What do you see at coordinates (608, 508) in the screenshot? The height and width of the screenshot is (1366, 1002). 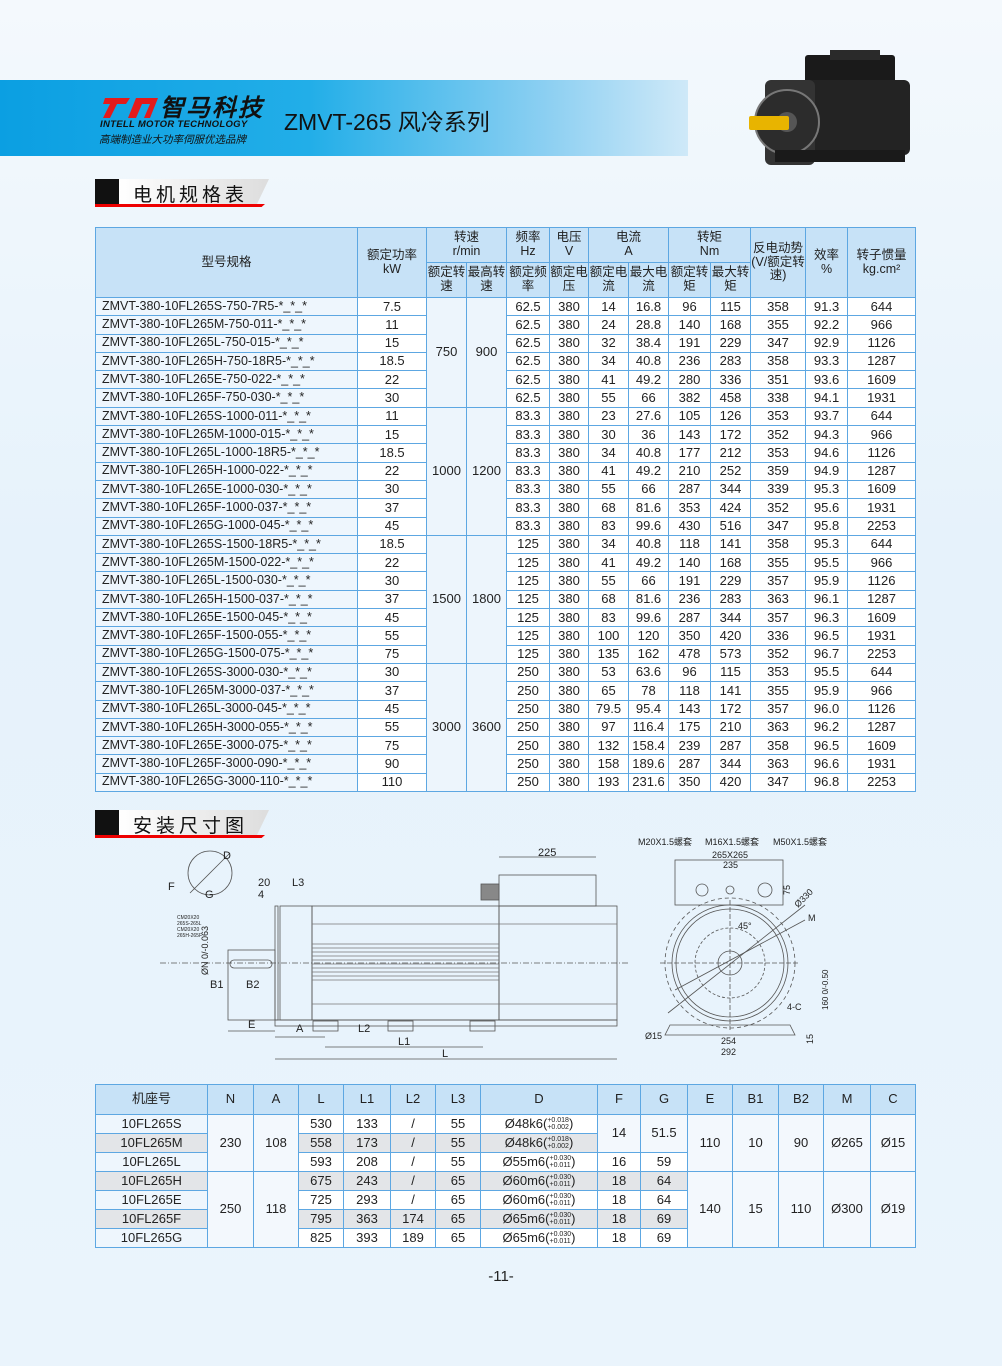 I see `cell-rated-current: 68` at bounding box center [608, 508].